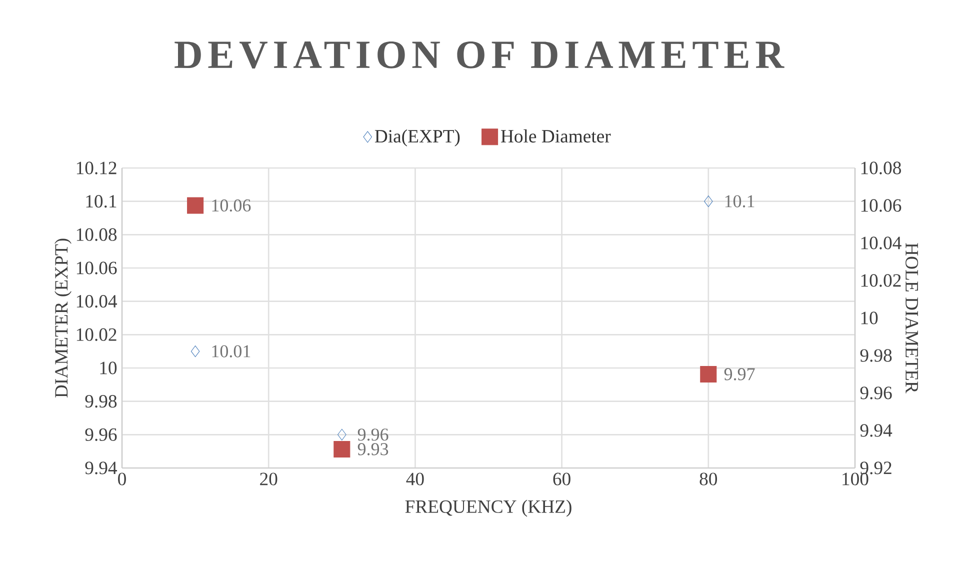 This screenshot has width=958, height=579. I want to click on legend-label: Hole Diameter, so click(555, 136).